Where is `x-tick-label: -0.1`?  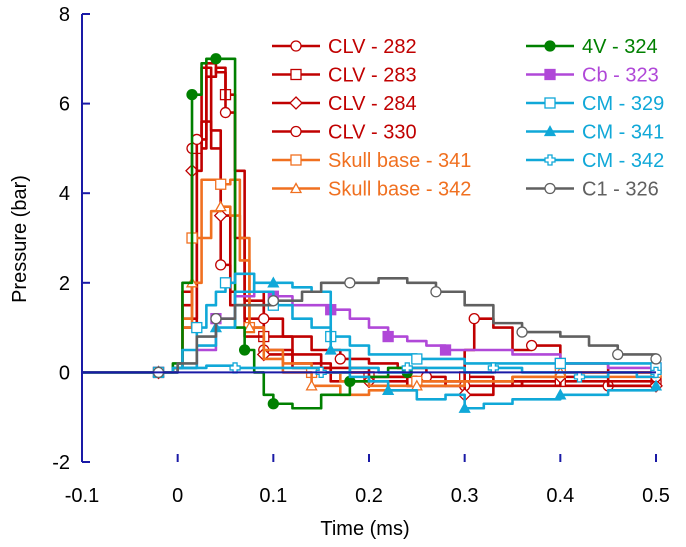
x-tick-label: -0.1 is located at coordinates (82, 496).